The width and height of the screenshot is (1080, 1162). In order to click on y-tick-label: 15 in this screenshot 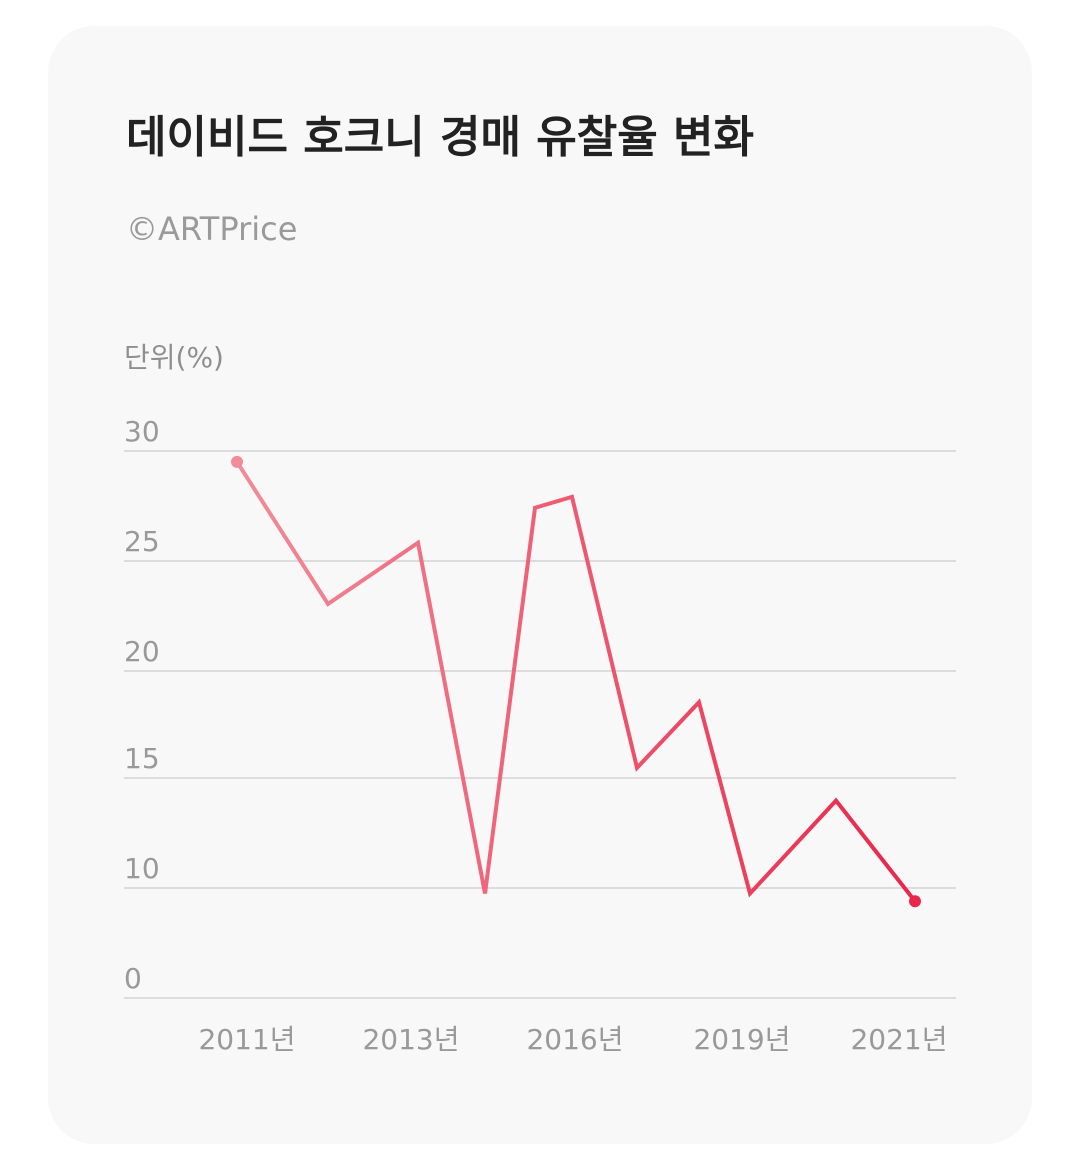, I will do `click(142, 758)`.